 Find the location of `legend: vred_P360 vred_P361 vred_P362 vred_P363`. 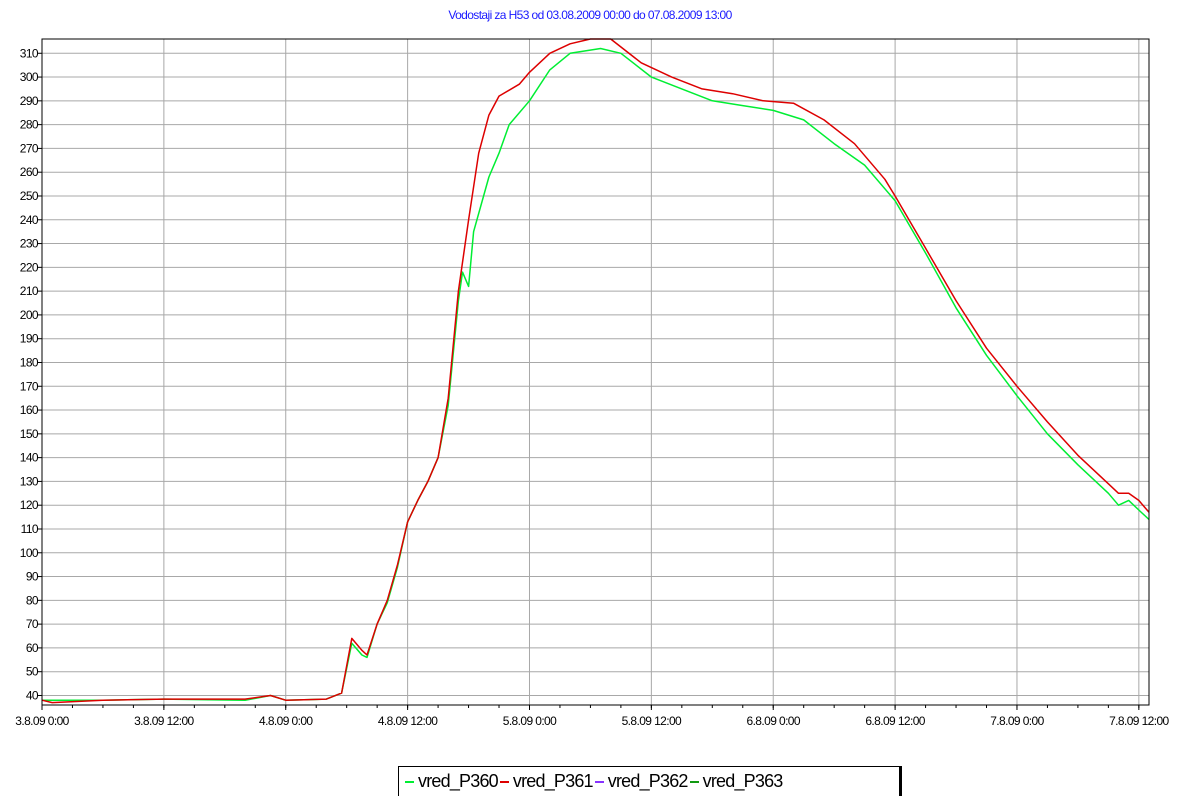

legend: vred_P360 vred_P361 vred_P362 vred_P363 is located at coordinates (650, 781).